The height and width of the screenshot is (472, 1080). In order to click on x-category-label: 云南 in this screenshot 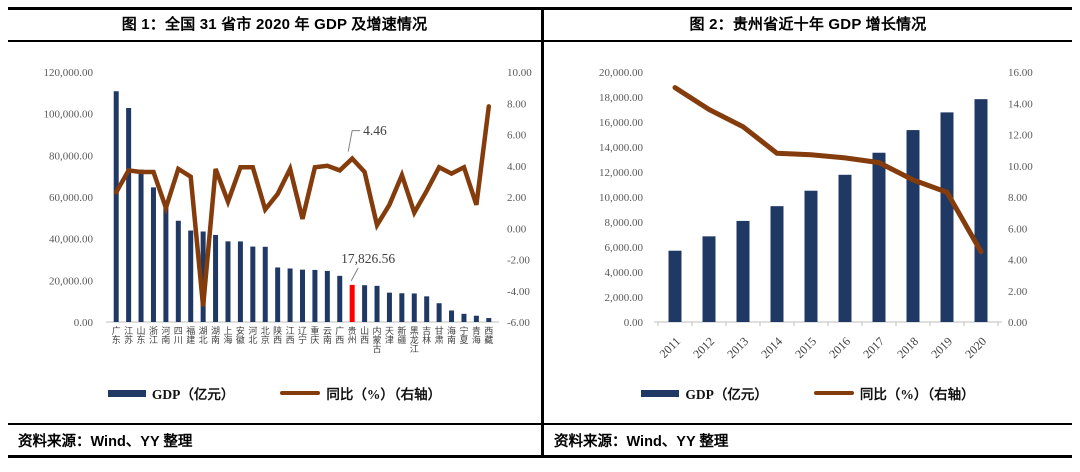, I will do `click(327, 335)`.